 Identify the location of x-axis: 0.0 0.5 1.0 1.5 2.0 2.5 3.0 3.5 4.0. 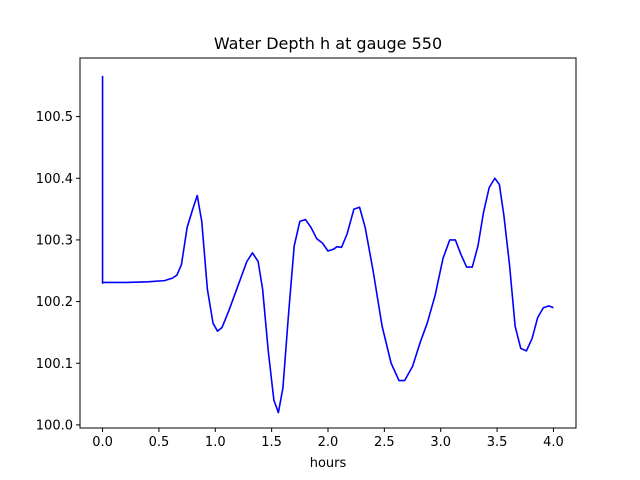
(328, 439).